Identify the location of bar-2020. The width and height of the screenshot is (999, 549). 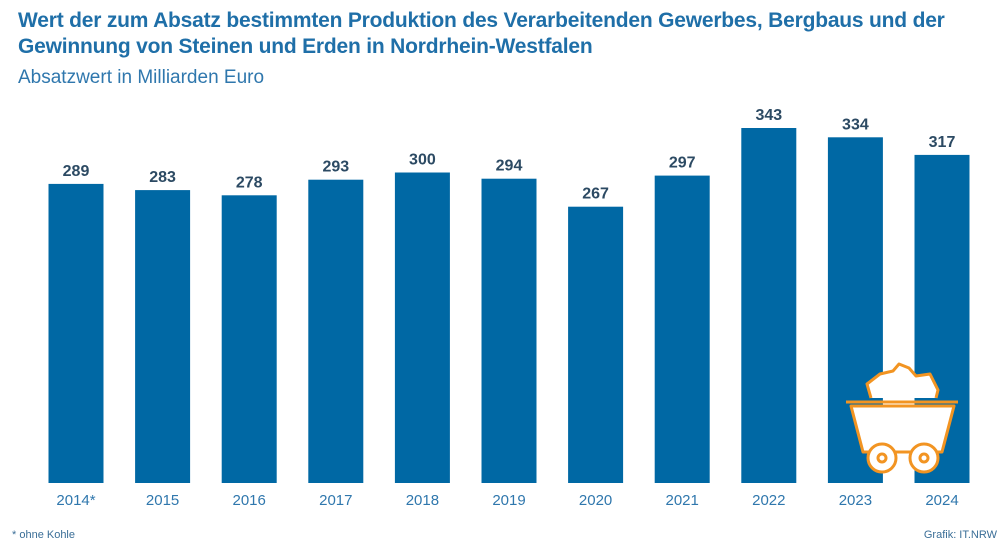
(596, 344).